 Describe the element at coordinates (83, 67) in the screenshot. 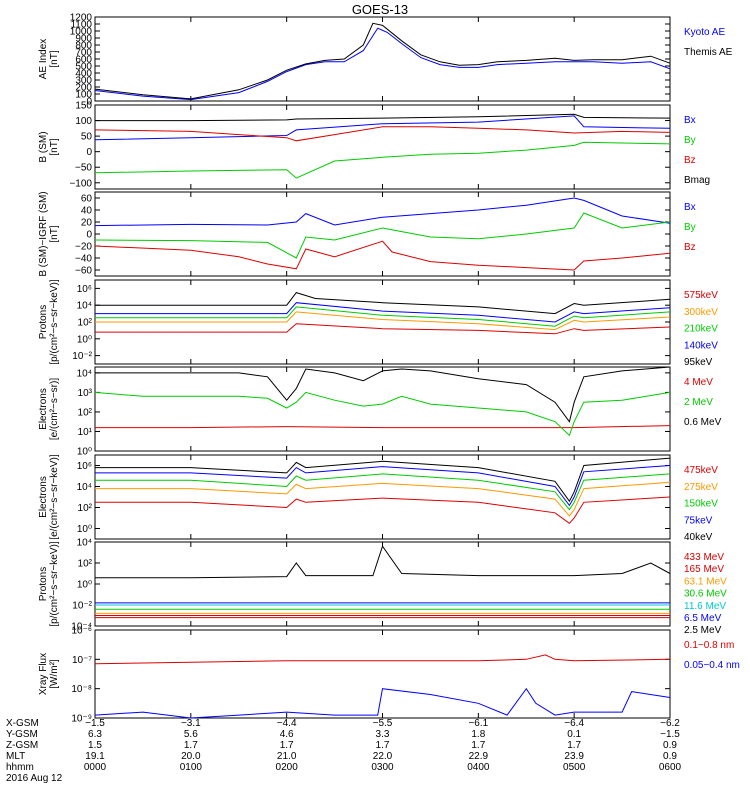

I see `y-tick-label: 500` at that location.